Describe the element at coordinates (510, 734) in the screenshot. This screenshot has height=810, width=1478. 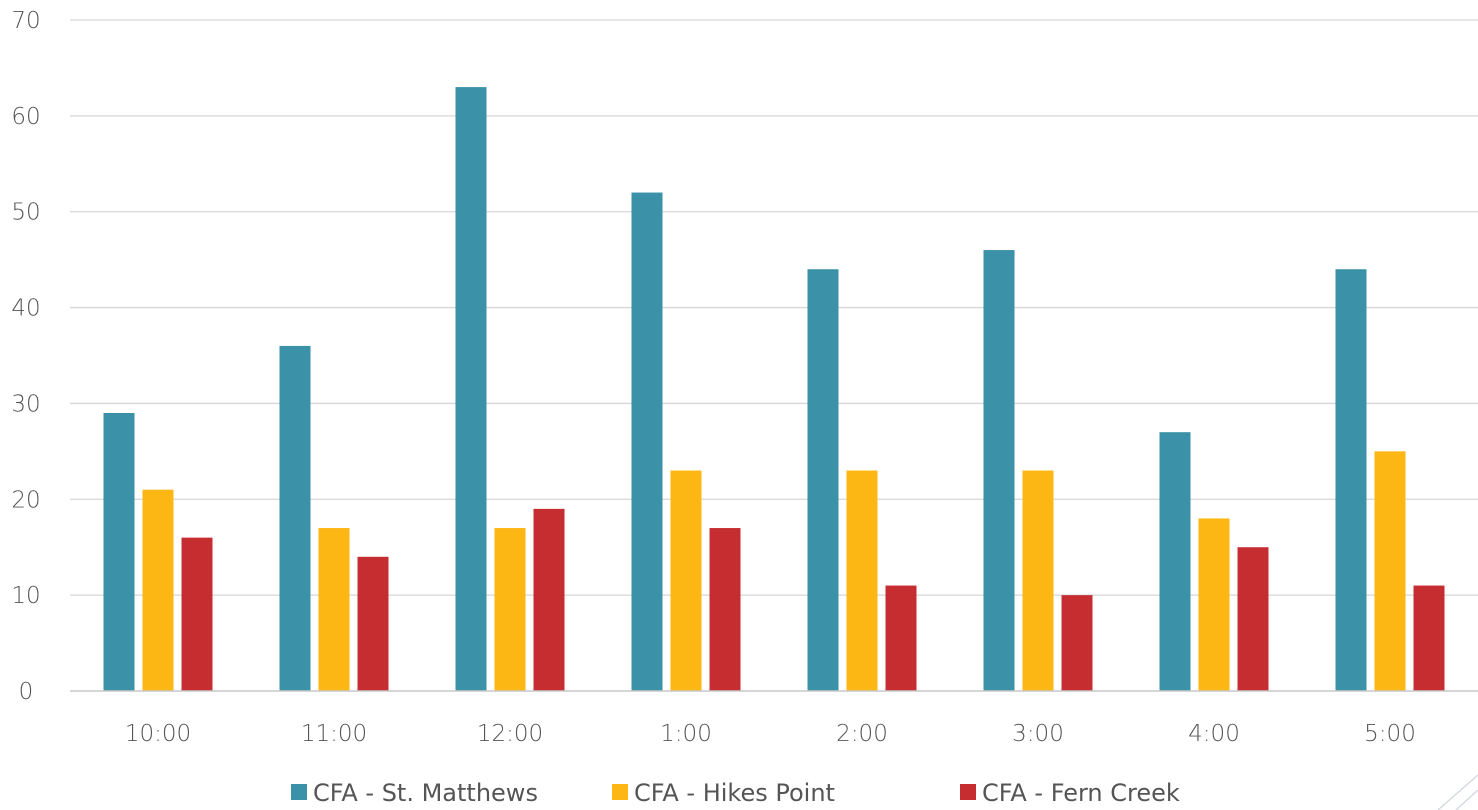
I see `x-tick-label: 12:00` at that location.